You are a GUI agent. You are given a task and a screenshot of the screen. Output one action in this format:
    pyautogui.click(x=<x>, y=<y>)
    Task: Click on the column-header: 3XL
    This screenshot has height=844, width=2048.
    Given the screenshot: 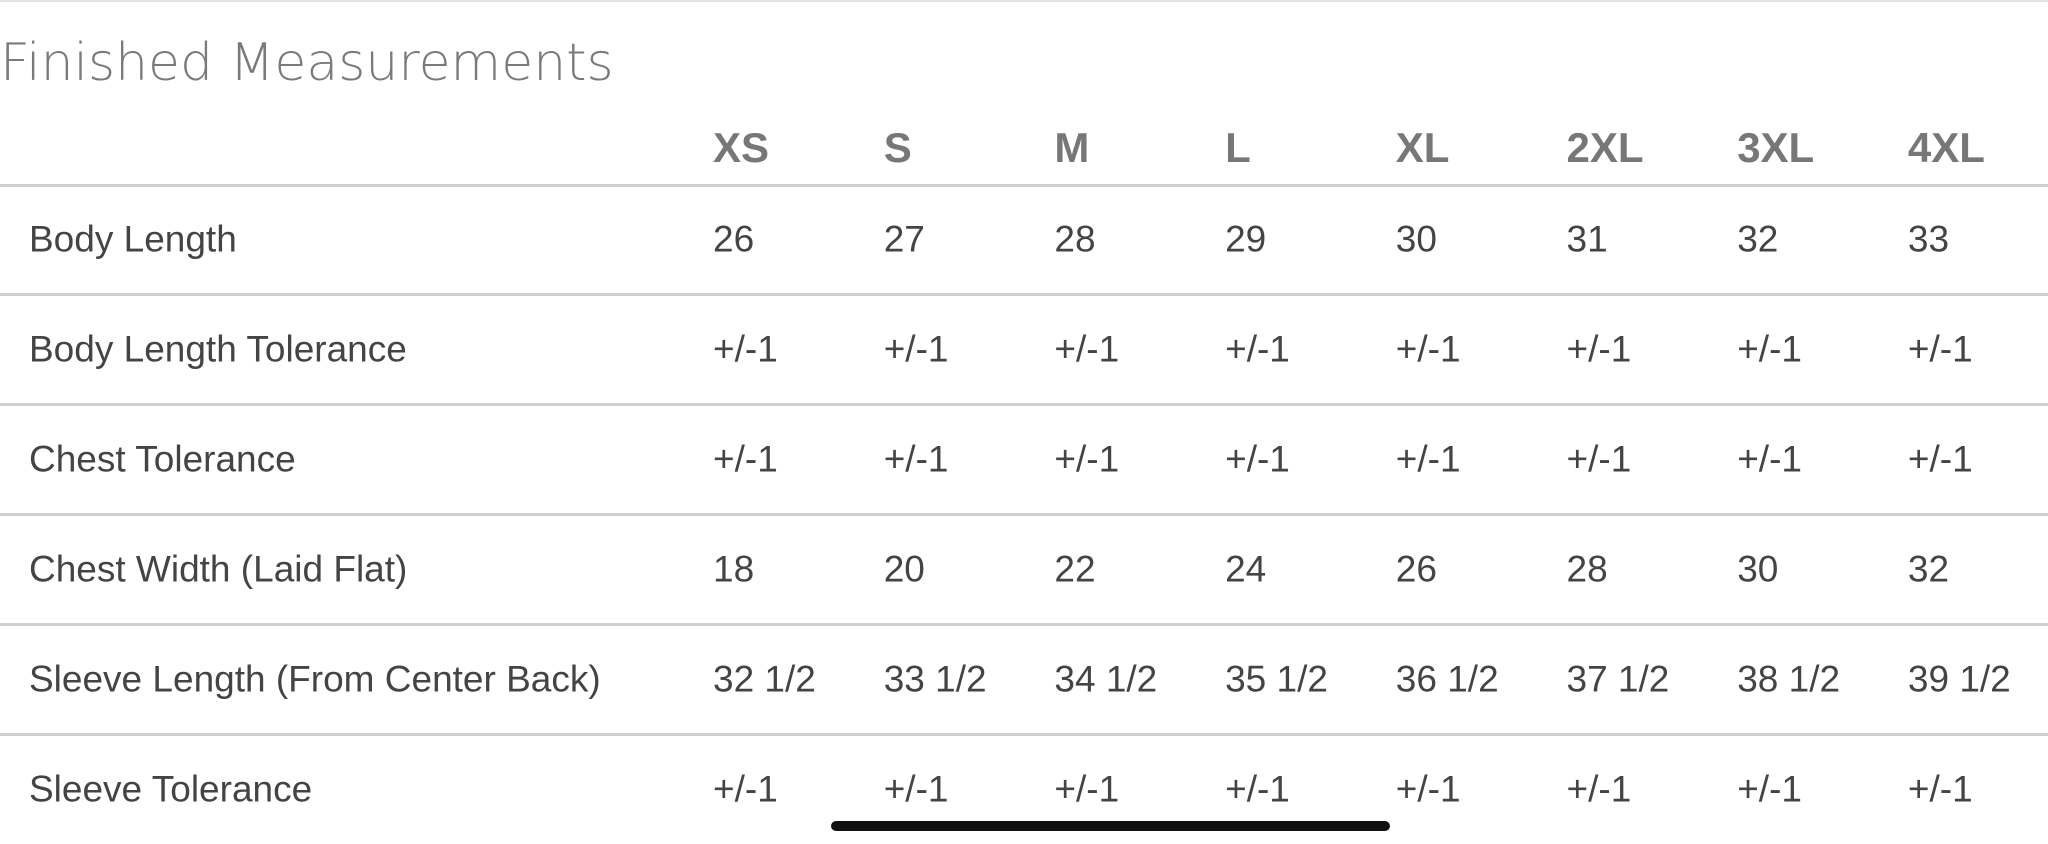 What is the action you would take?
    pyautogui.click(x=1776, y=147)
    